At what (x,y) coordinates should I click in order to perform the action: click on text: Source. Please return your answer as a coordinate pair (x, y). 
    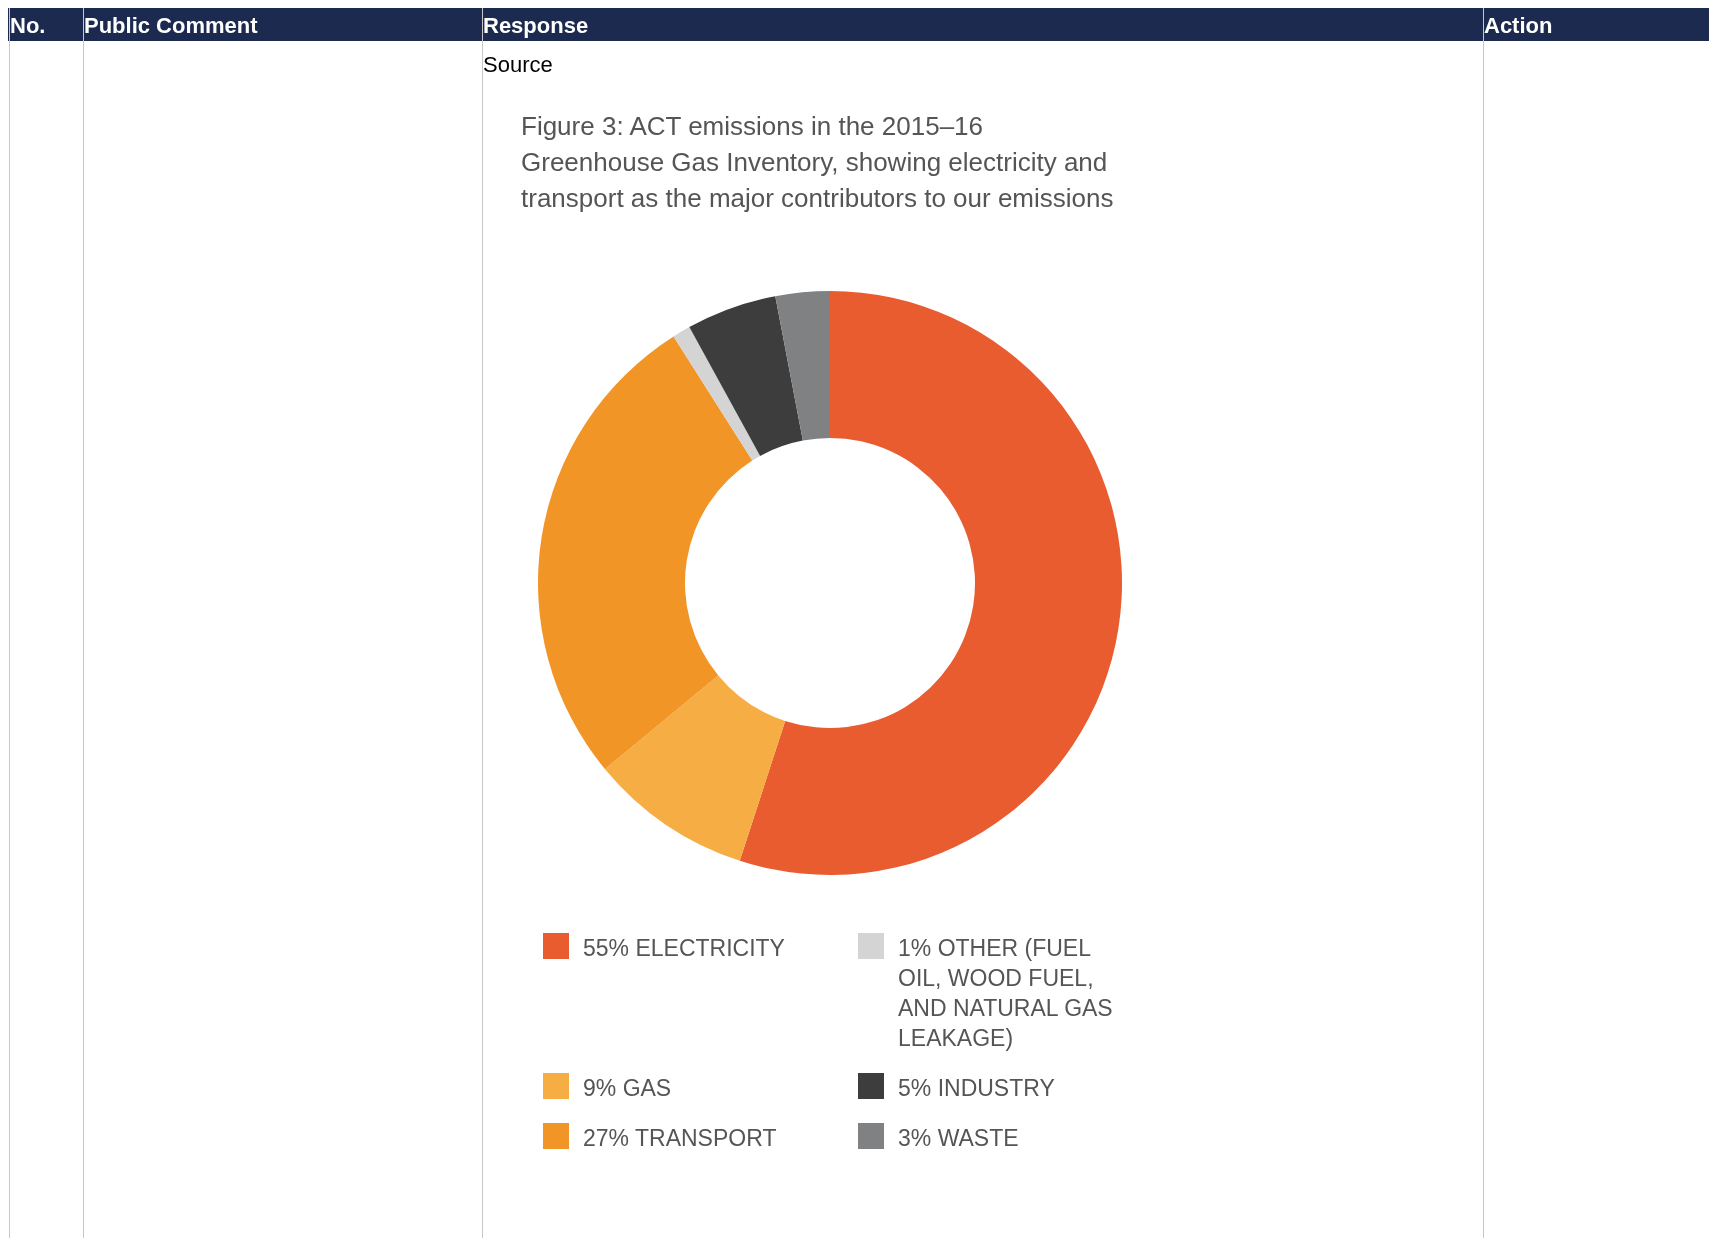
    Looking at the image, I should click on (518, 65).